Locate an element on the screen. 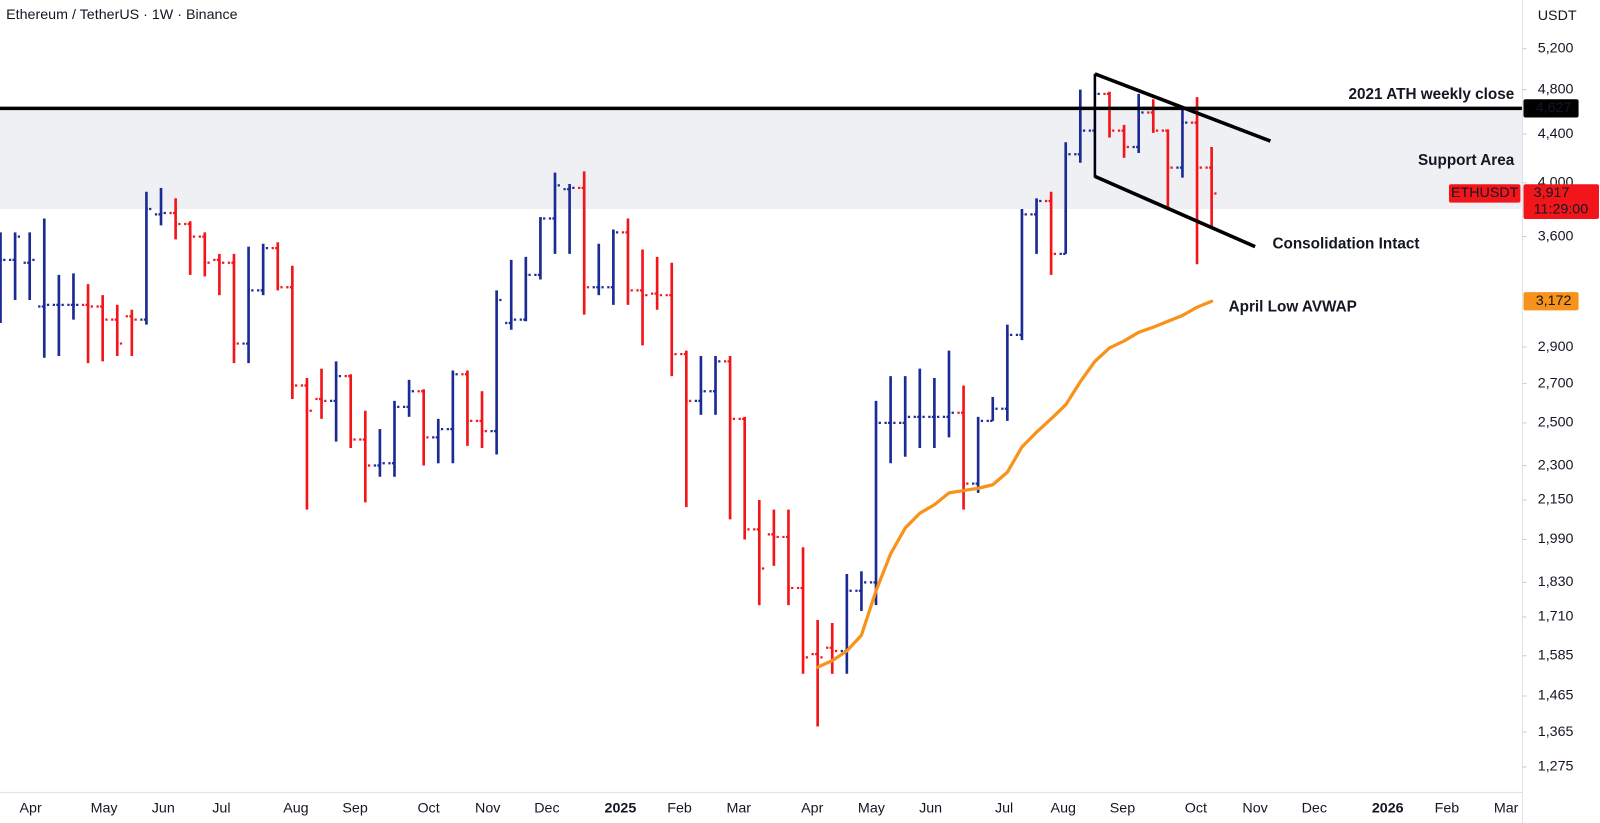  last-price-label: 3,917 is located at coordinates (1552, 193).